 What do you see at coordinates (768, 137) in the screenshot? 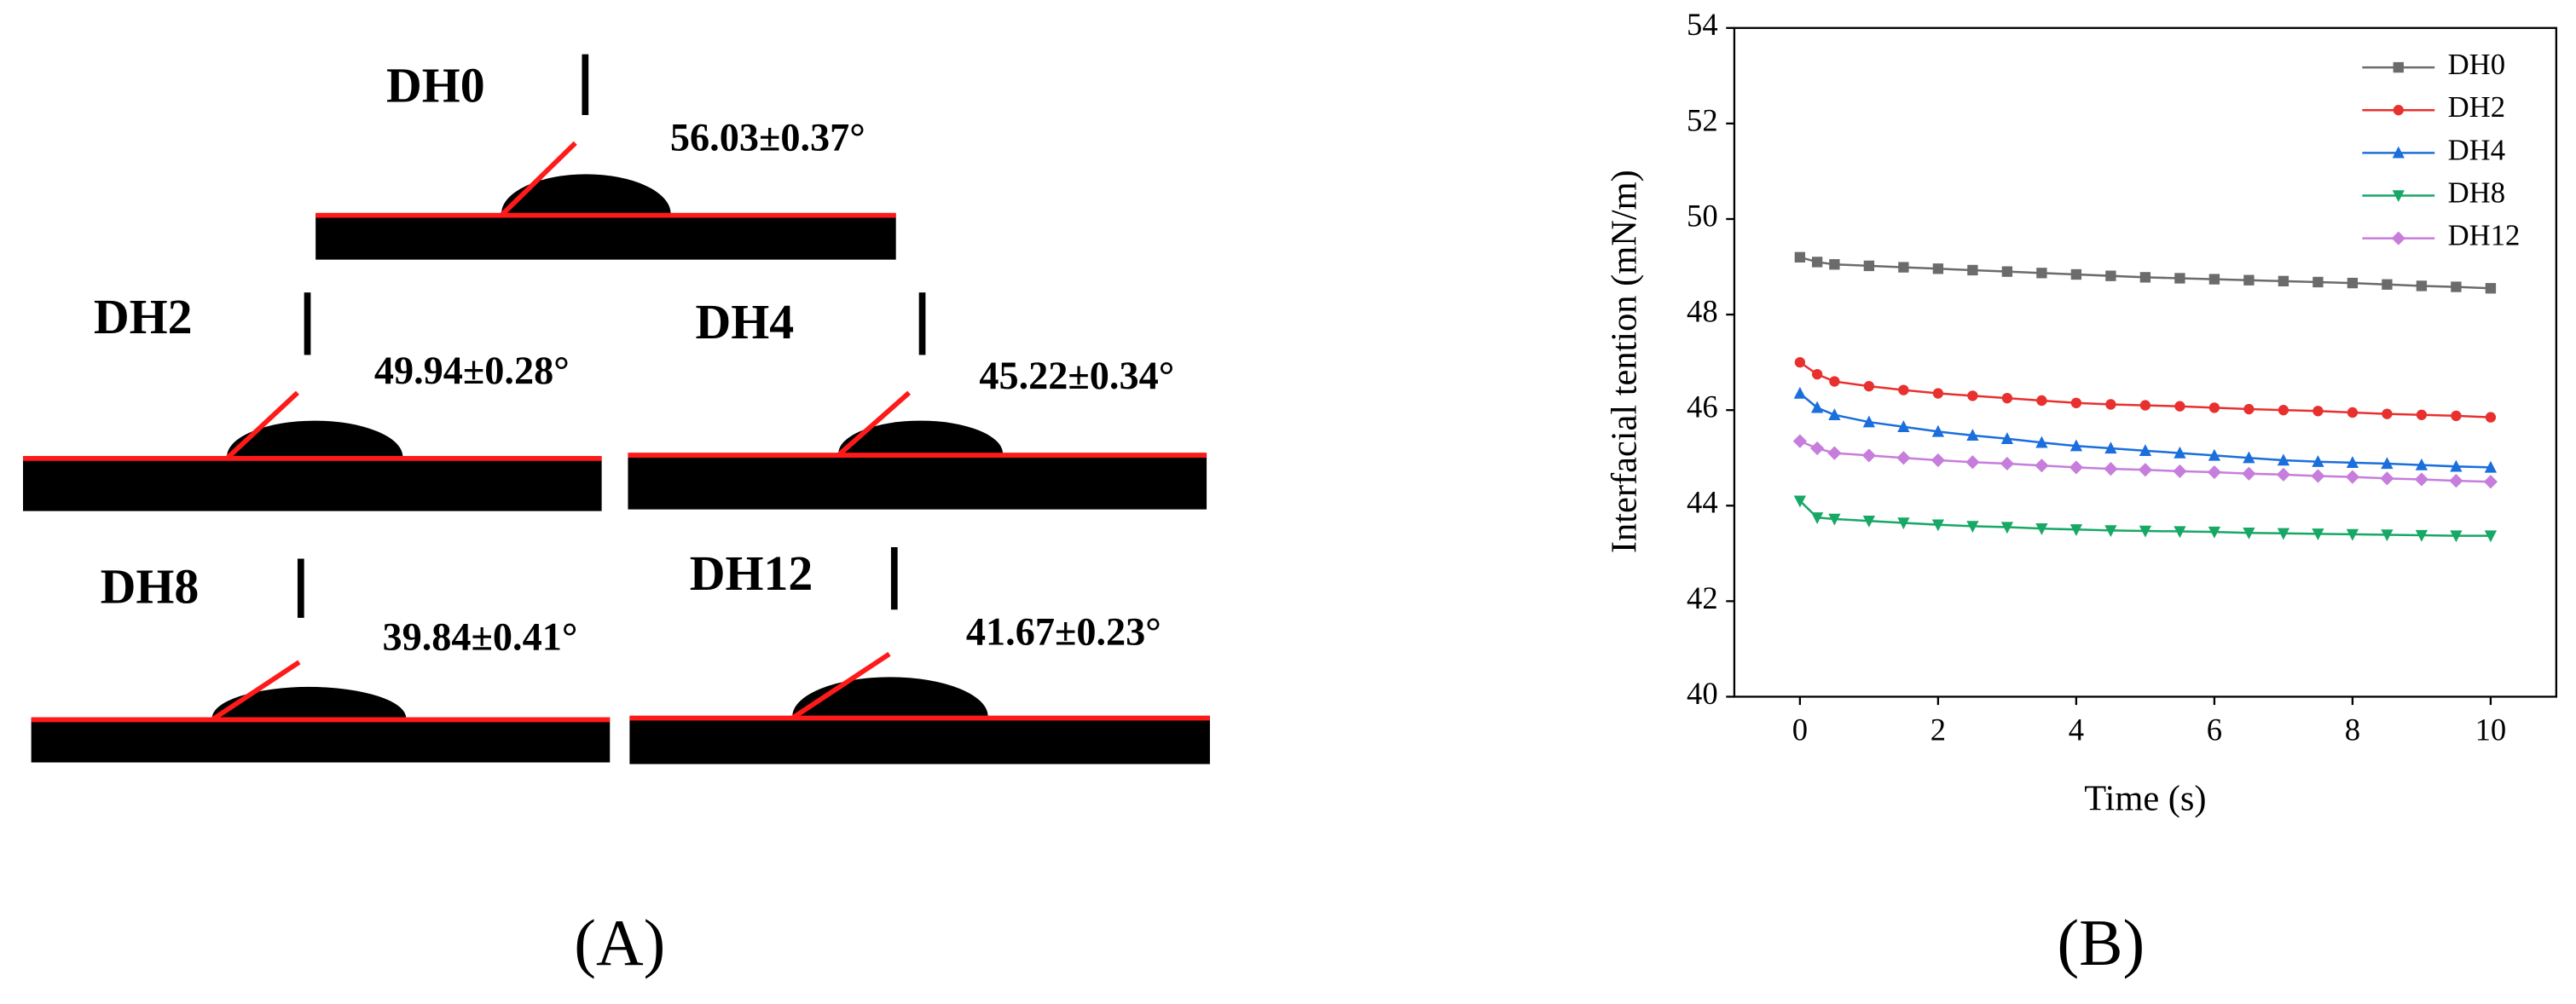
I see `contact-angle: 56.03±0.37°` at bounding box center [768, 137].